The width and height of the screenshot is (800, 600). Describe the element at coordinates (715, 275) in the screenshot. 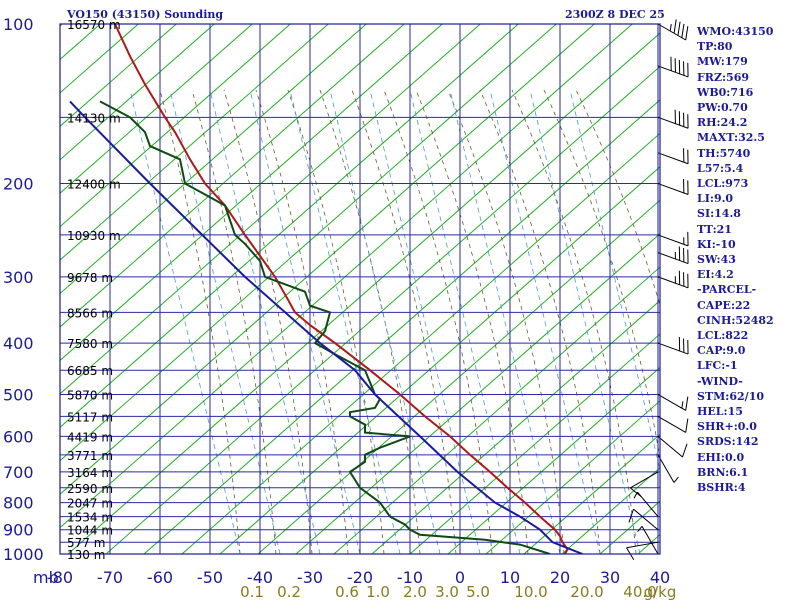

I see `index-item: EI:4.2` at that location.